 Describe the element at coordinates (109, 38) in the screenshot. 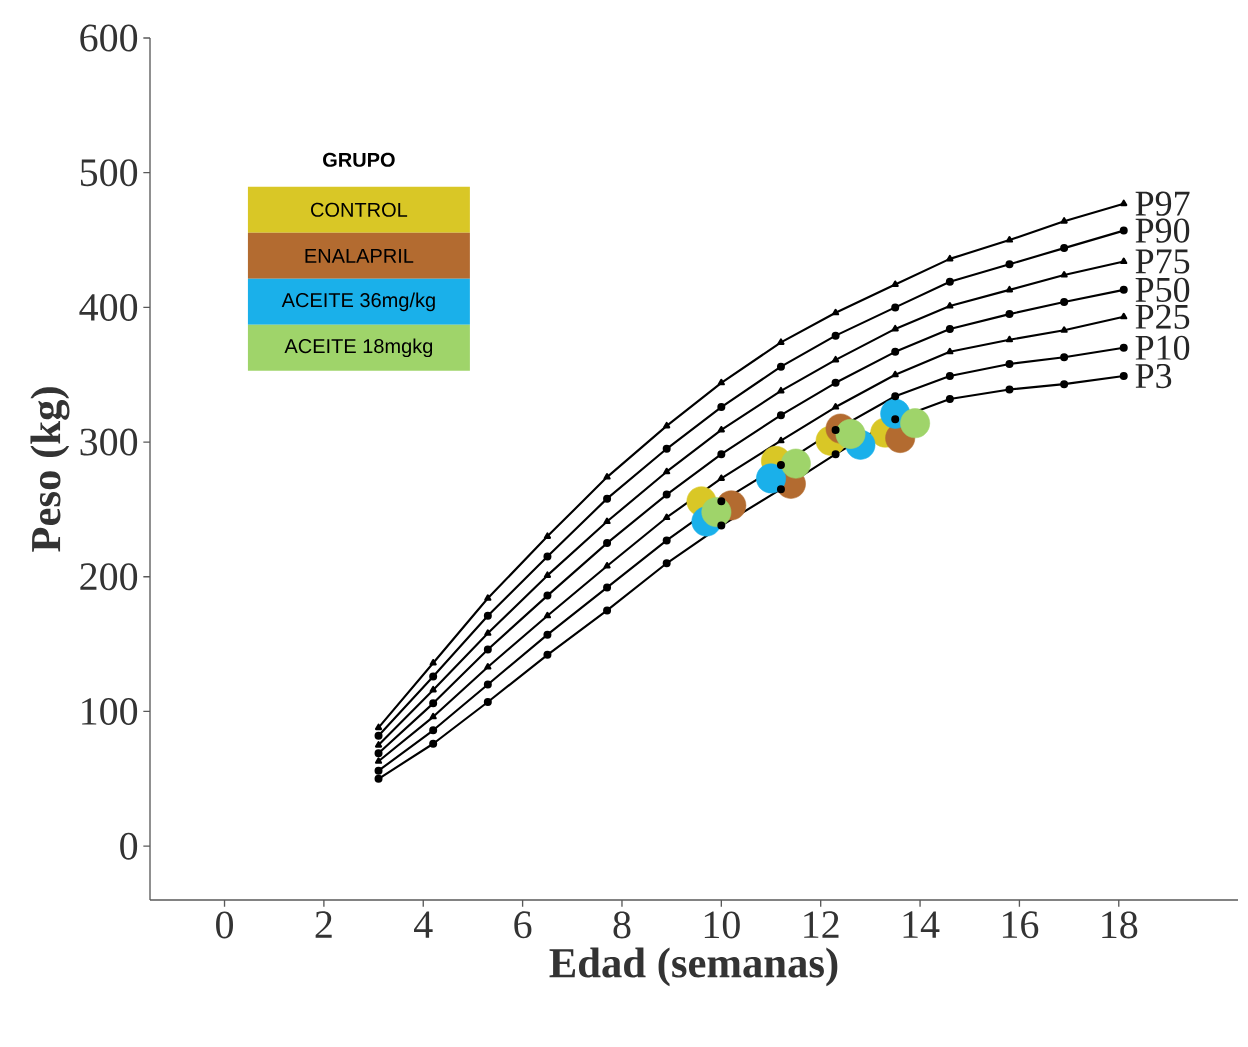

I see `y-tick-label: 600` at that location.